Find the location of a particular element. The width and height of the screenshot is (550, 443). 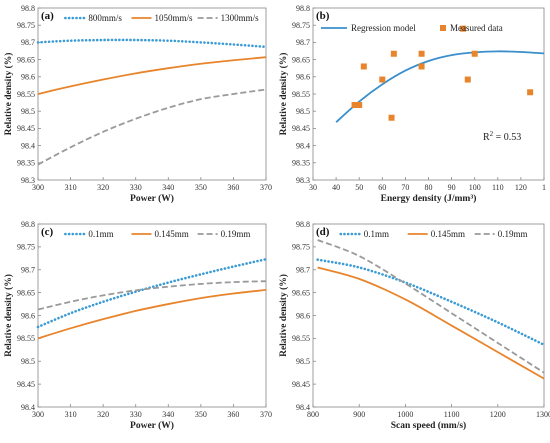

panel-label: (c) is located at coordinates (47, 232).